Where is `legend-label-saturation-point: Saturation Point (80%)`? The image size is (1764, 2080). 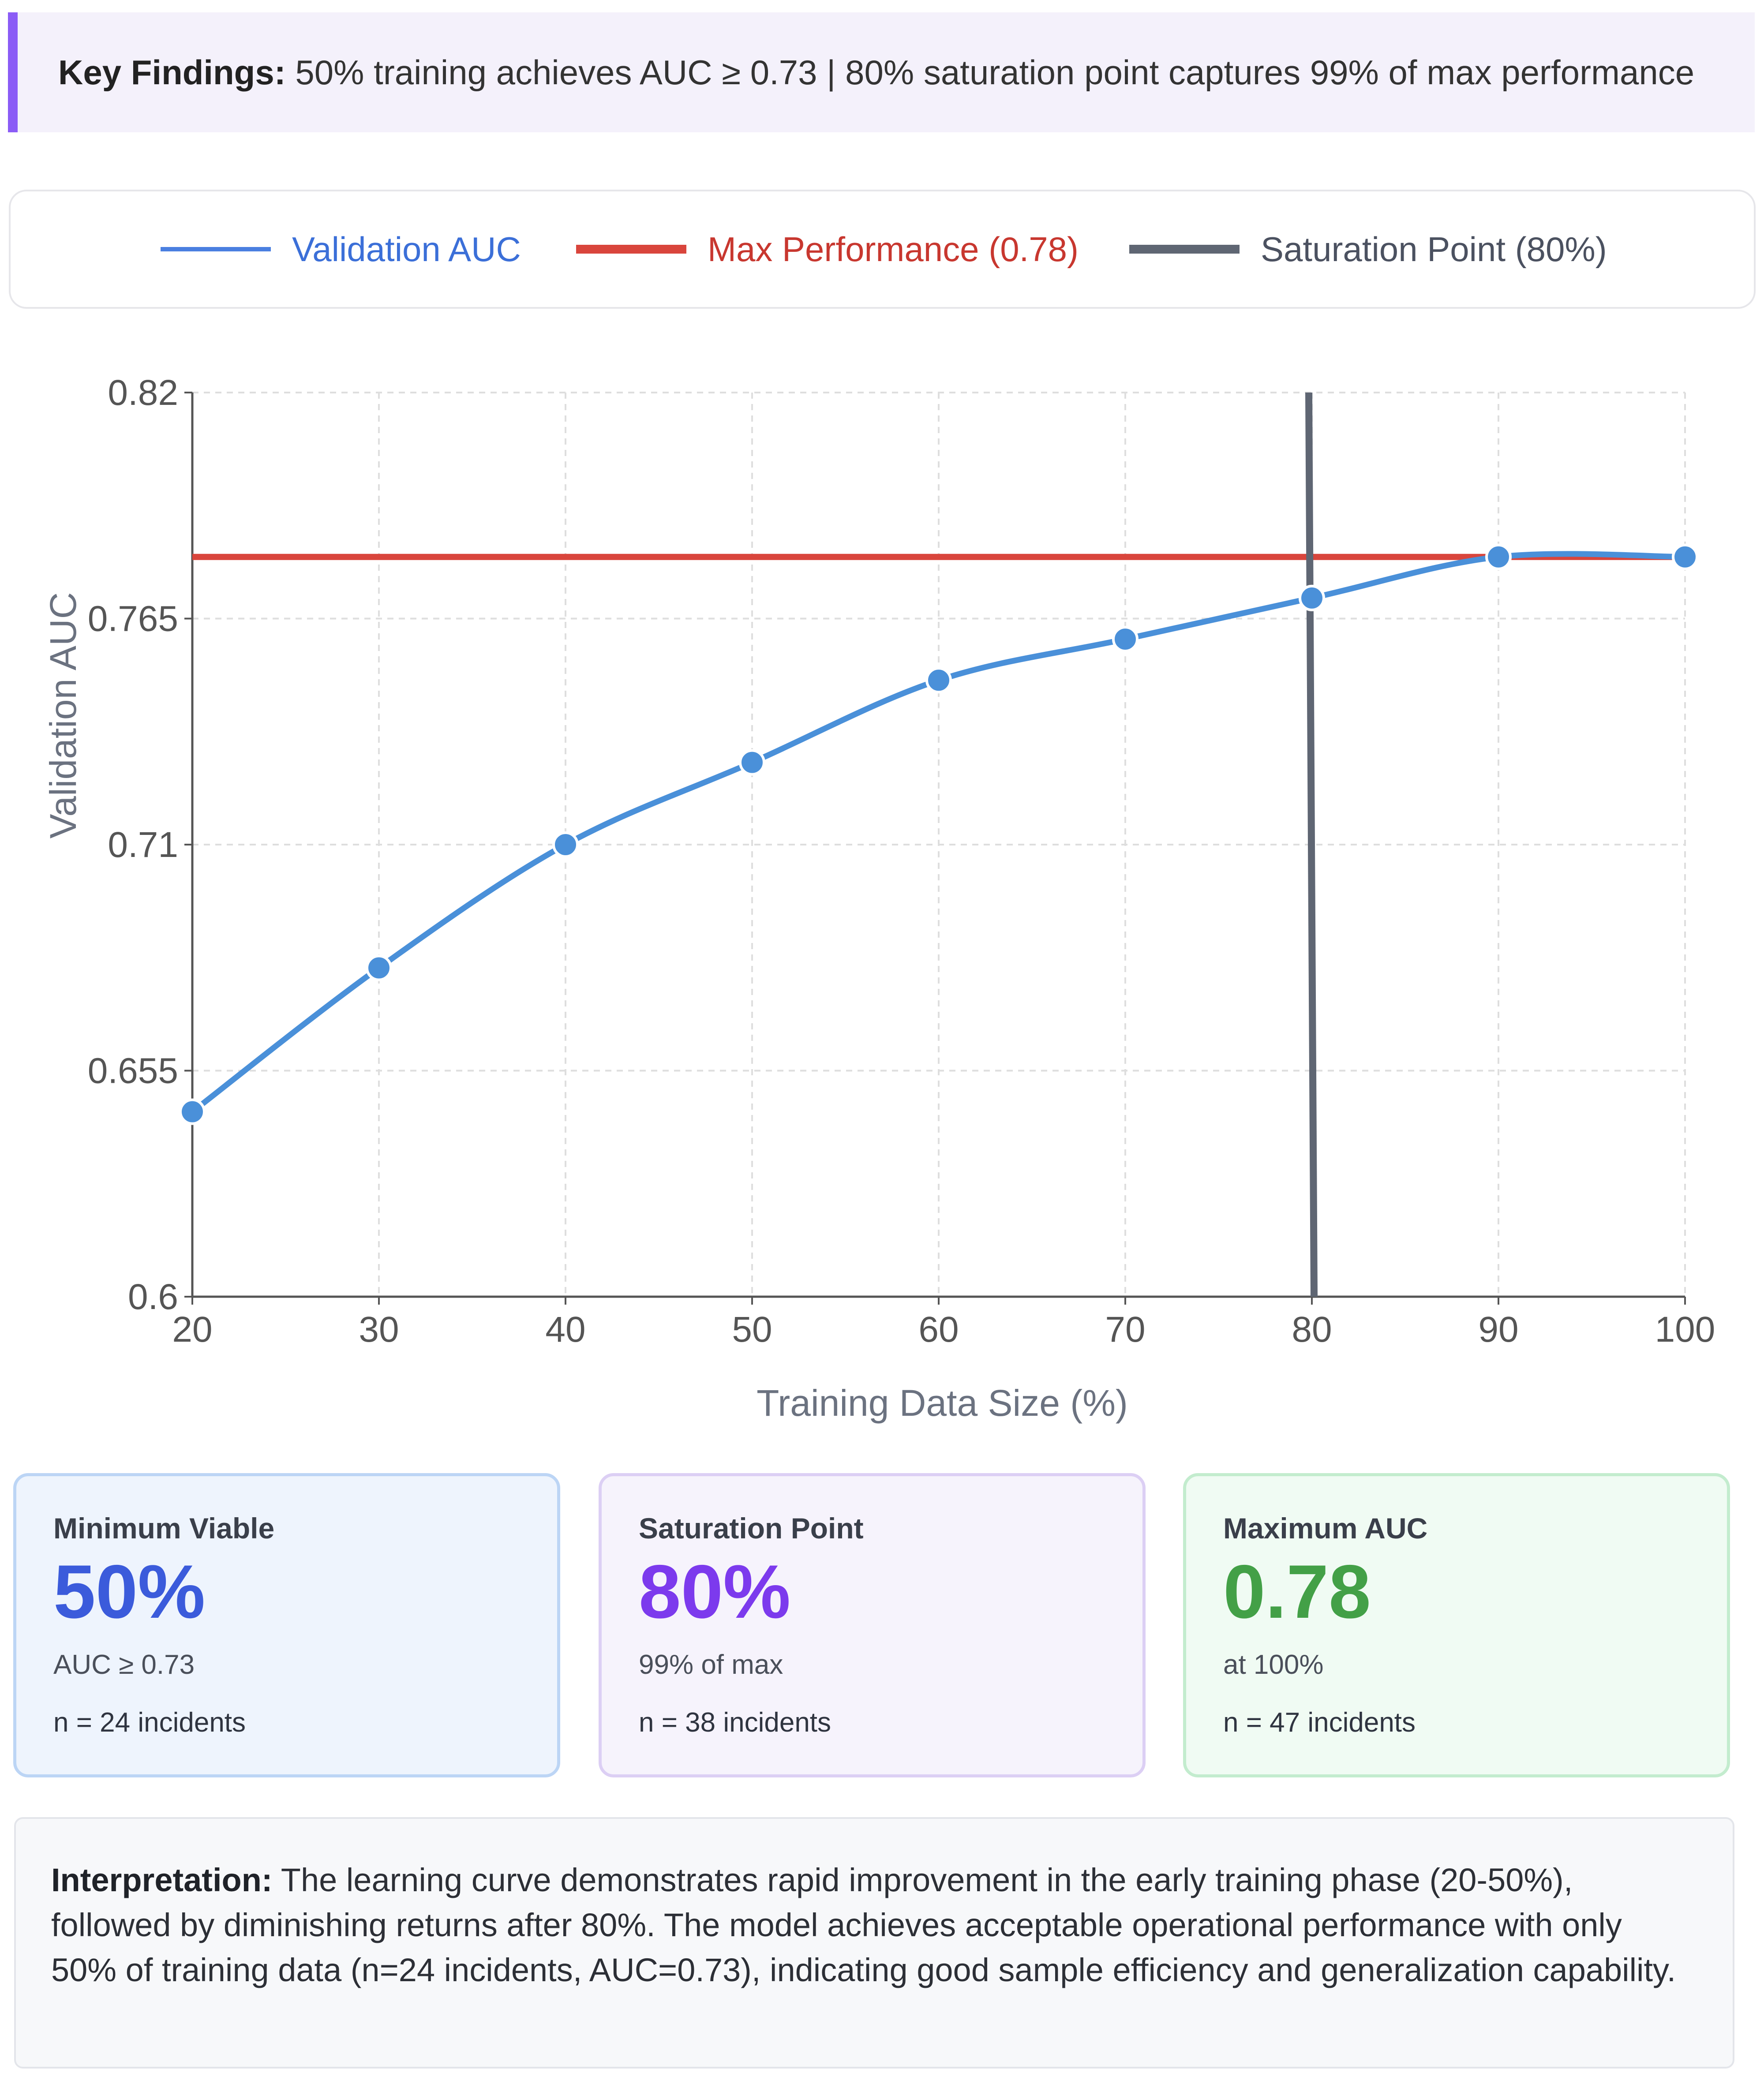
legend-label-saturation-point: Saturation Point (80%) is located at coordinates (1434, 249).